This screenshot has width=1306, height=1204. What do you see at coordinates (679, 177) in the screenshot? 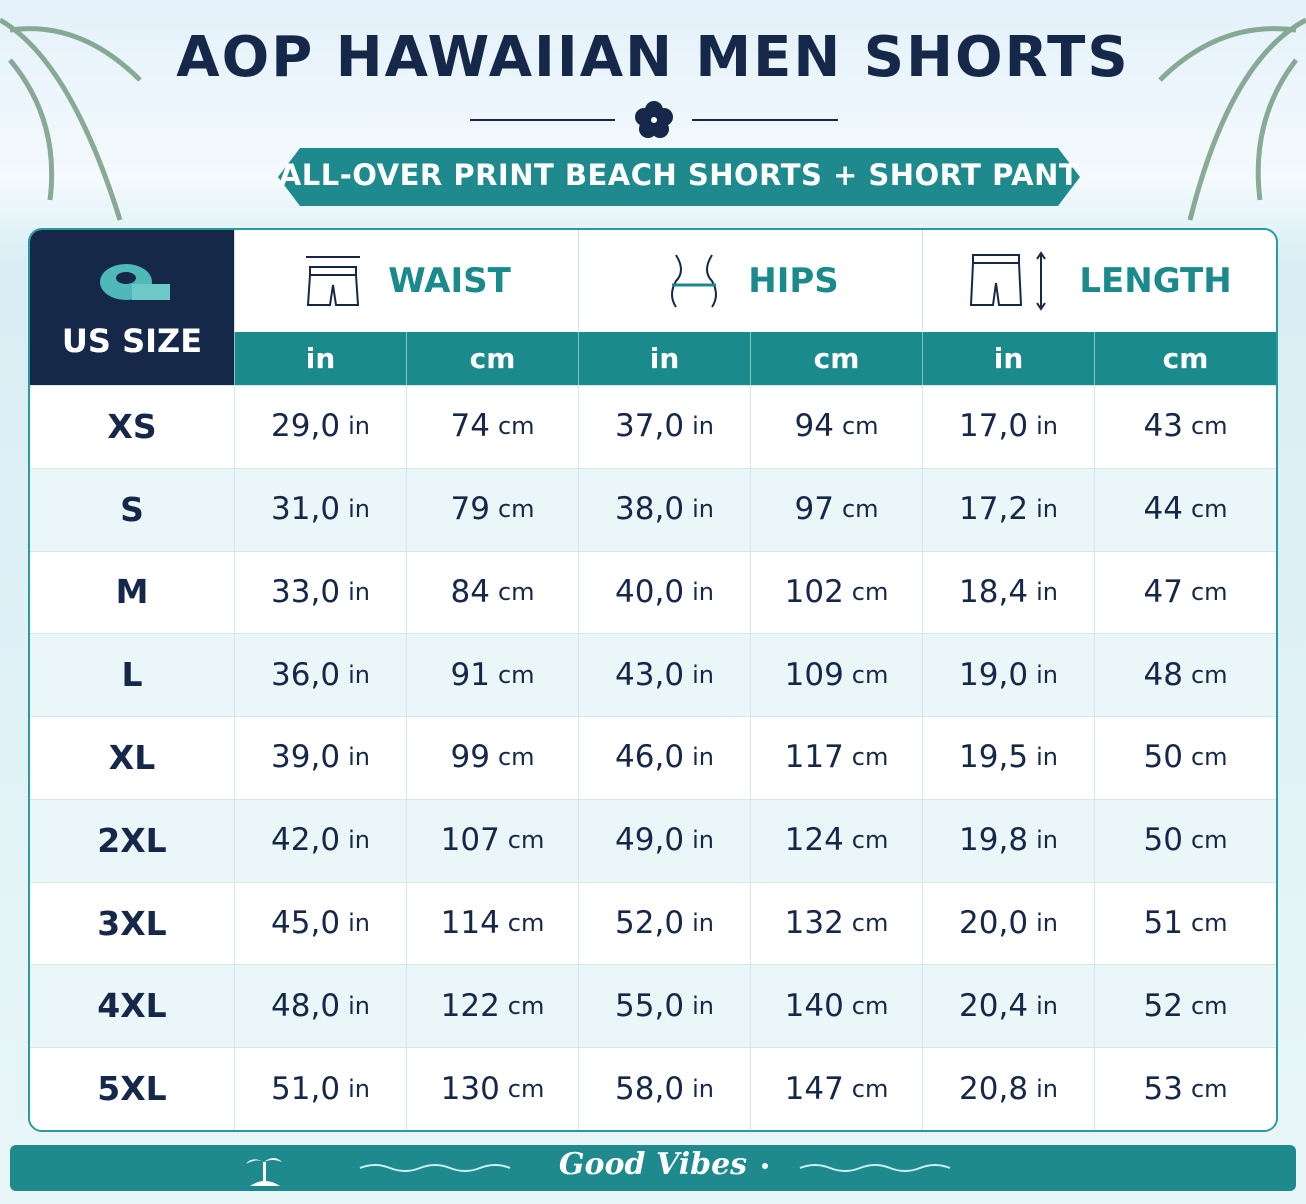
I see `ribbon` at bounding box center [679, 177].